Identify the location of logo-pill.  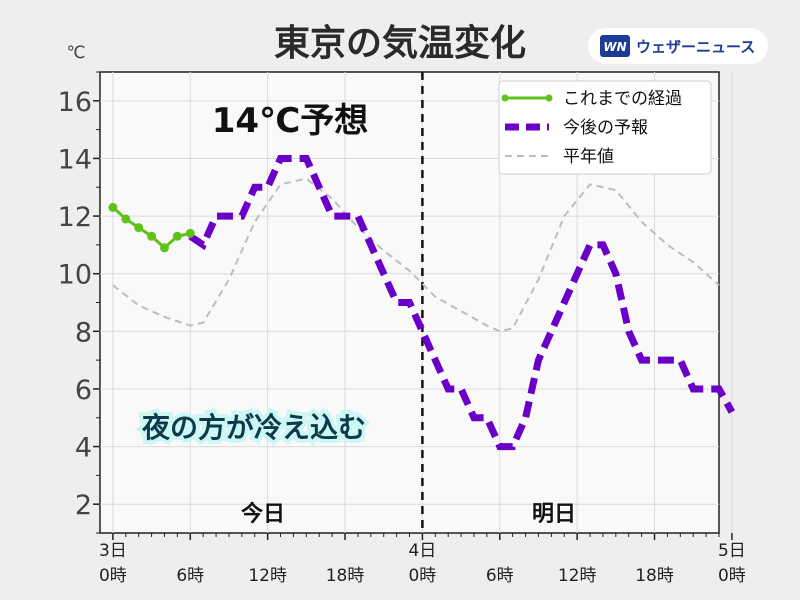
(678, 46).